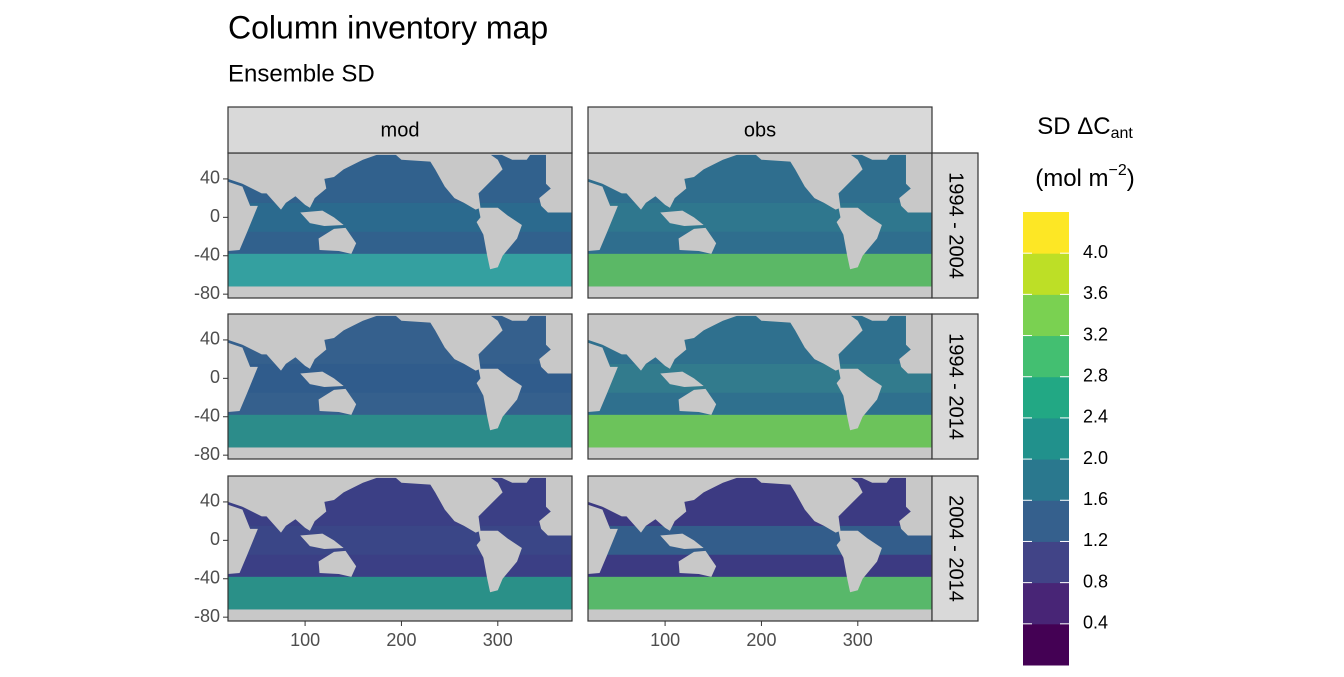 The height and width of the screenshot is (677, 1344). Describe the element at coordinates (1095, 334) in the screenshot. I see `legend-tick-label: 3.2` at that location.